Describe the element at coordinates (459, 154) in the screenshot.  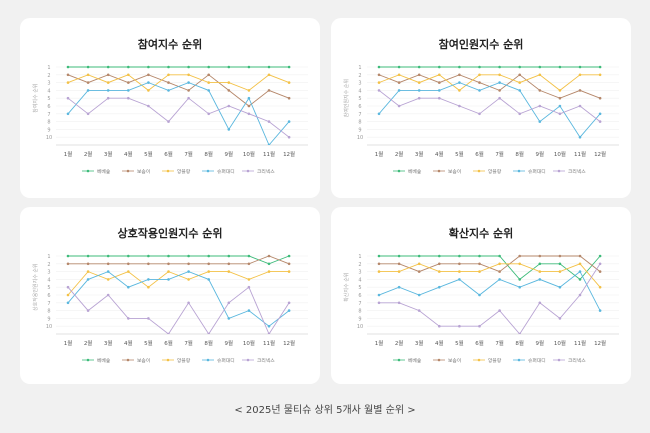
I see `x-tick-label: 5월` at that location.